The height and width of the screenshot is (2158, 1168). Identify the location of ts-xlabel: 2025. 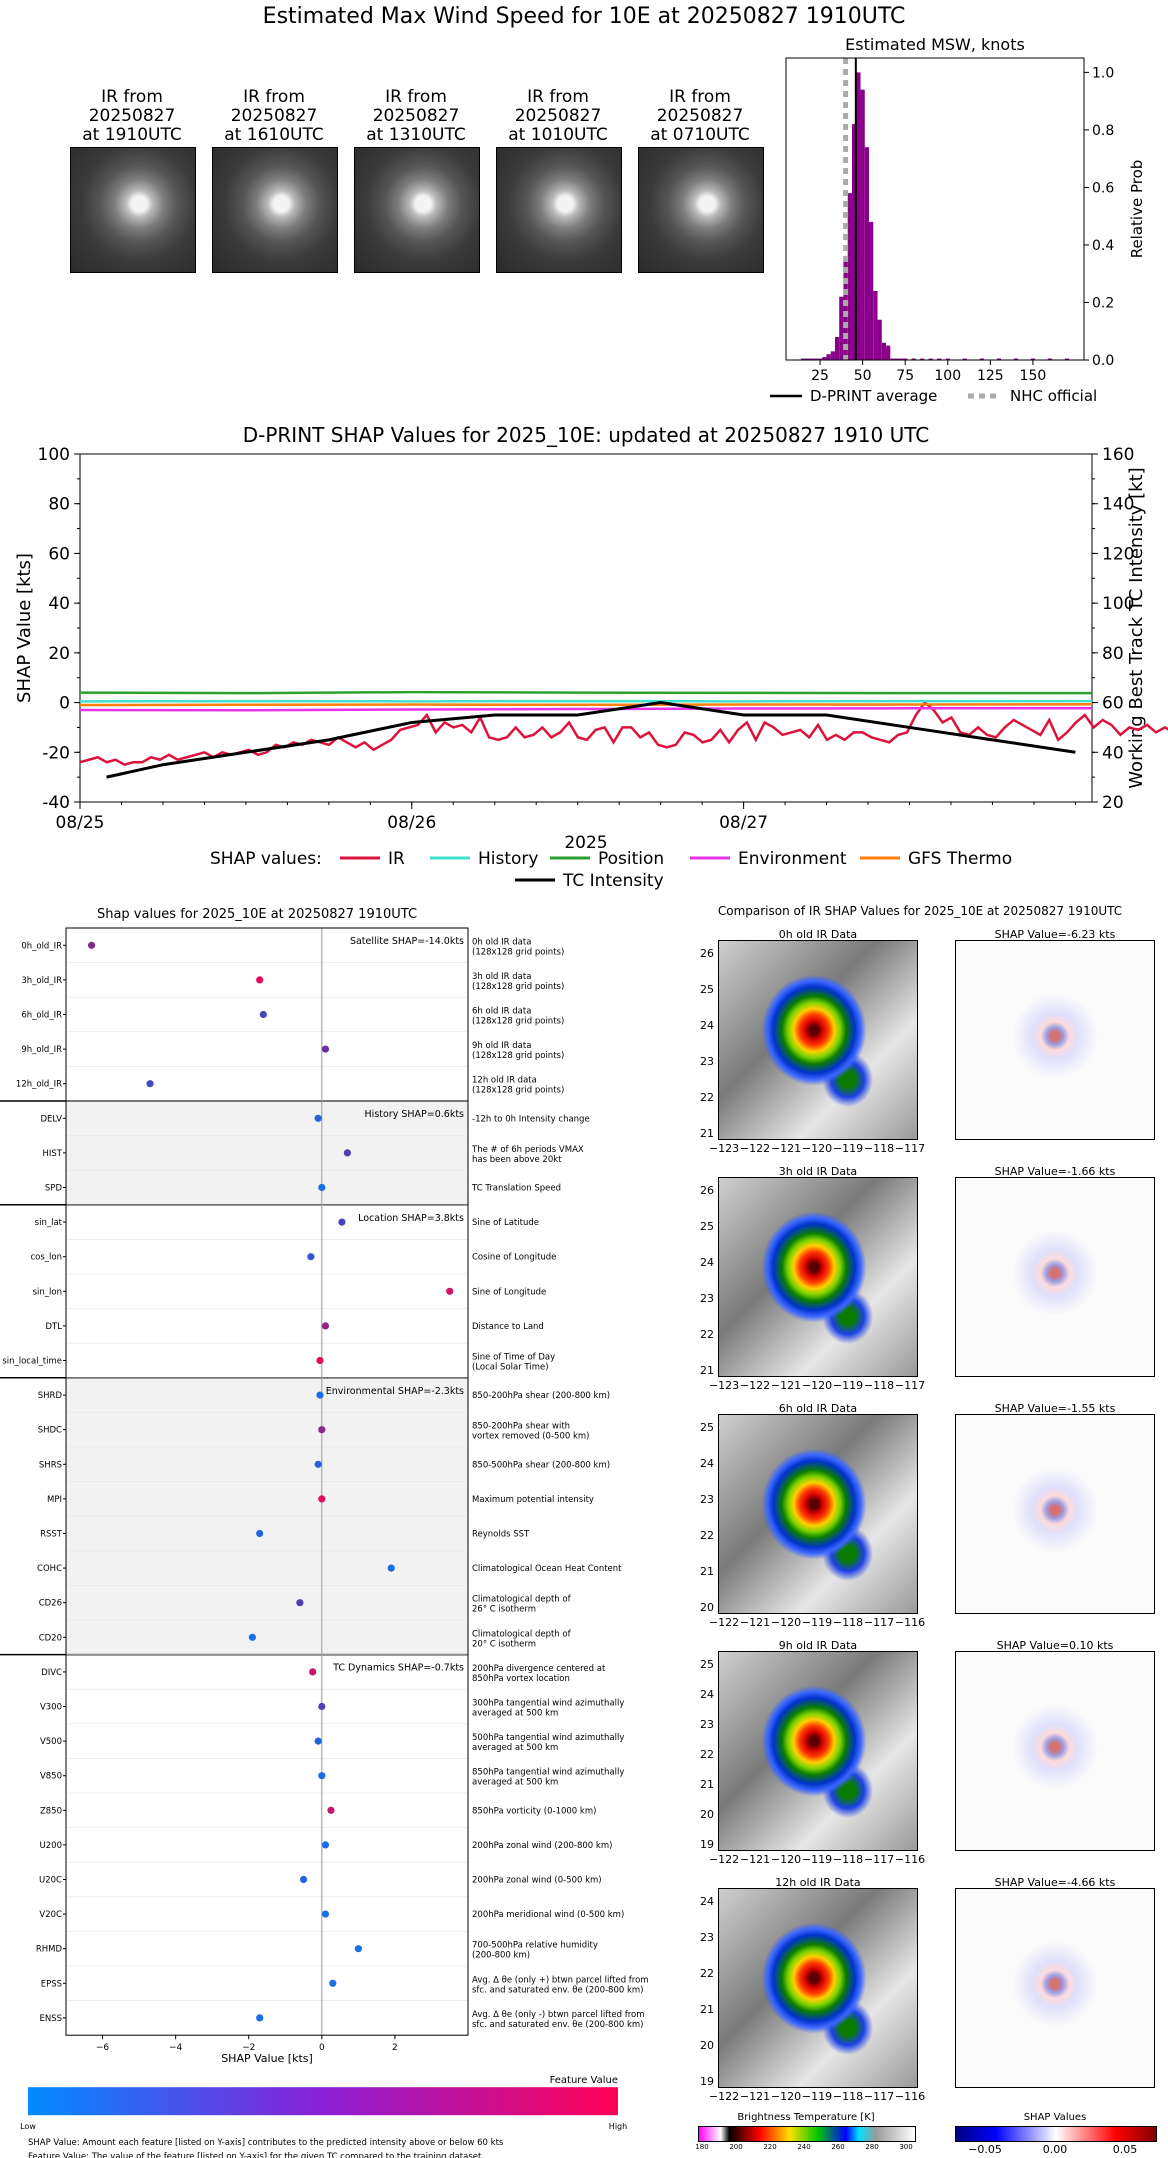
(585, 843).